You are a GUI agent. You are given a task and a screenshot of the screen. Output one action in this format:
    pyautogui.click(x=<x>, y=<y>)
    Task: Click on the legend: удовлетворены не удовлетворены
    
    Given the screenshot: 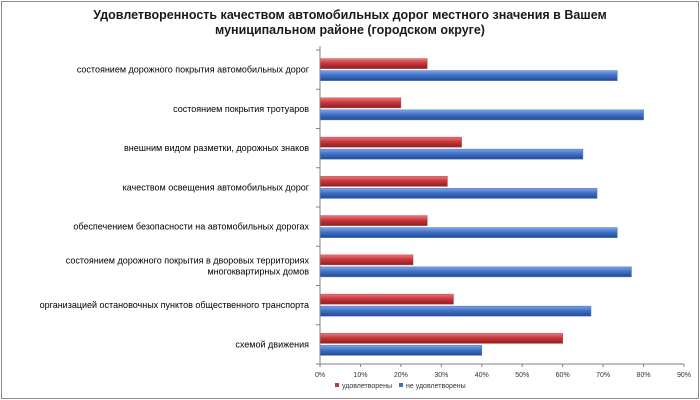 What is the action you would take?
    pyautogui.click(x=400, y=386)
    